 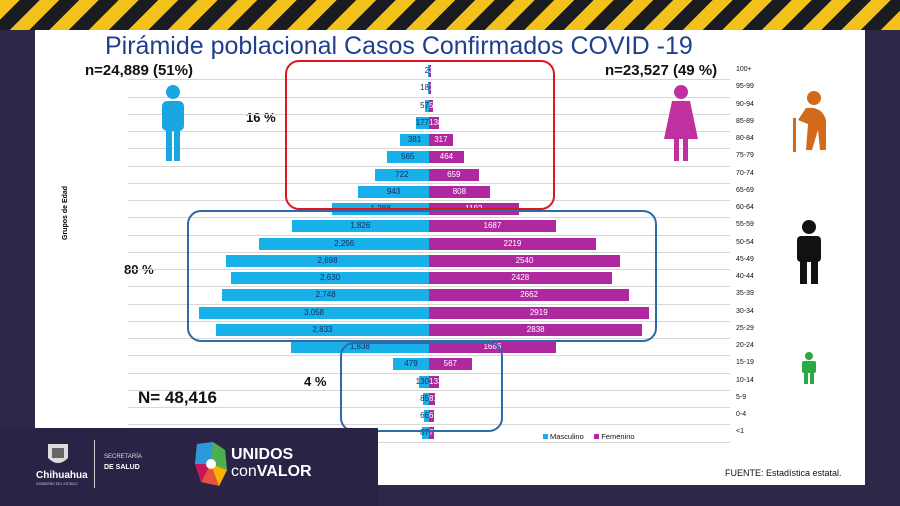 I want to click on age-group-label: 70-74, so click(x=745, y=173).